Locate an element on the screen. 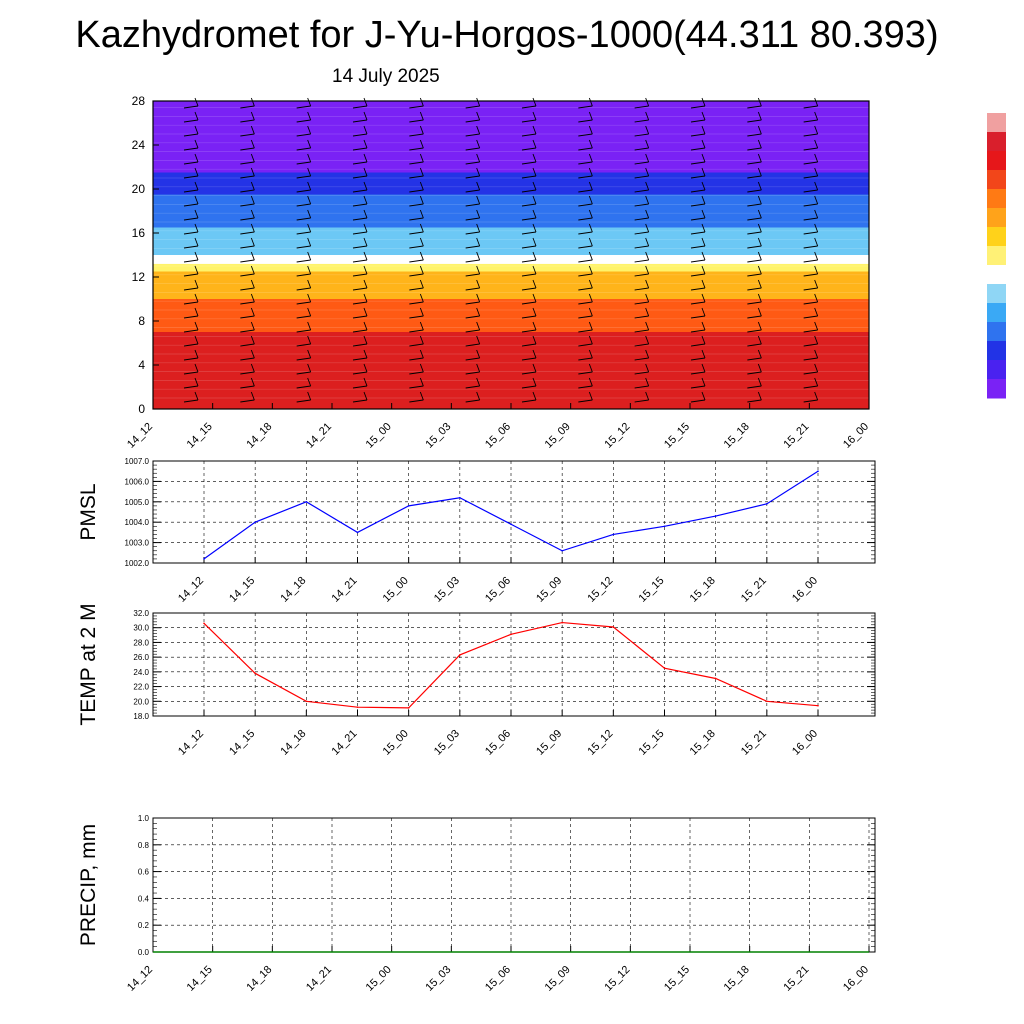 This screenshot has width=1024, height=1024. y-tick-label: 1002.0 is located at coordinates (137, 563).